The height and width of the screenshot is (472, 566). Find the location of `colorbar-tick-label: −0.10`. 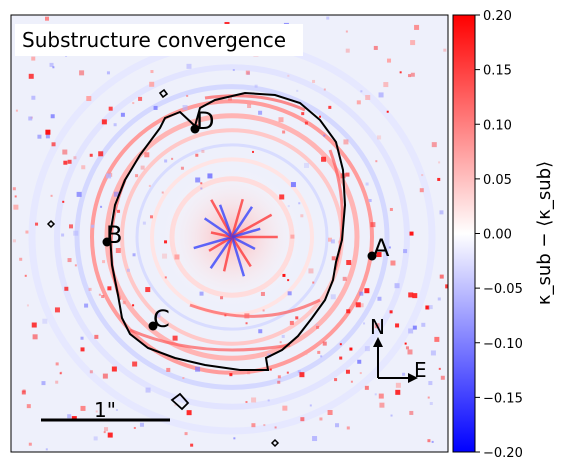

colorbar-tick-label: −0.10 is located at coordinates (503, 344).